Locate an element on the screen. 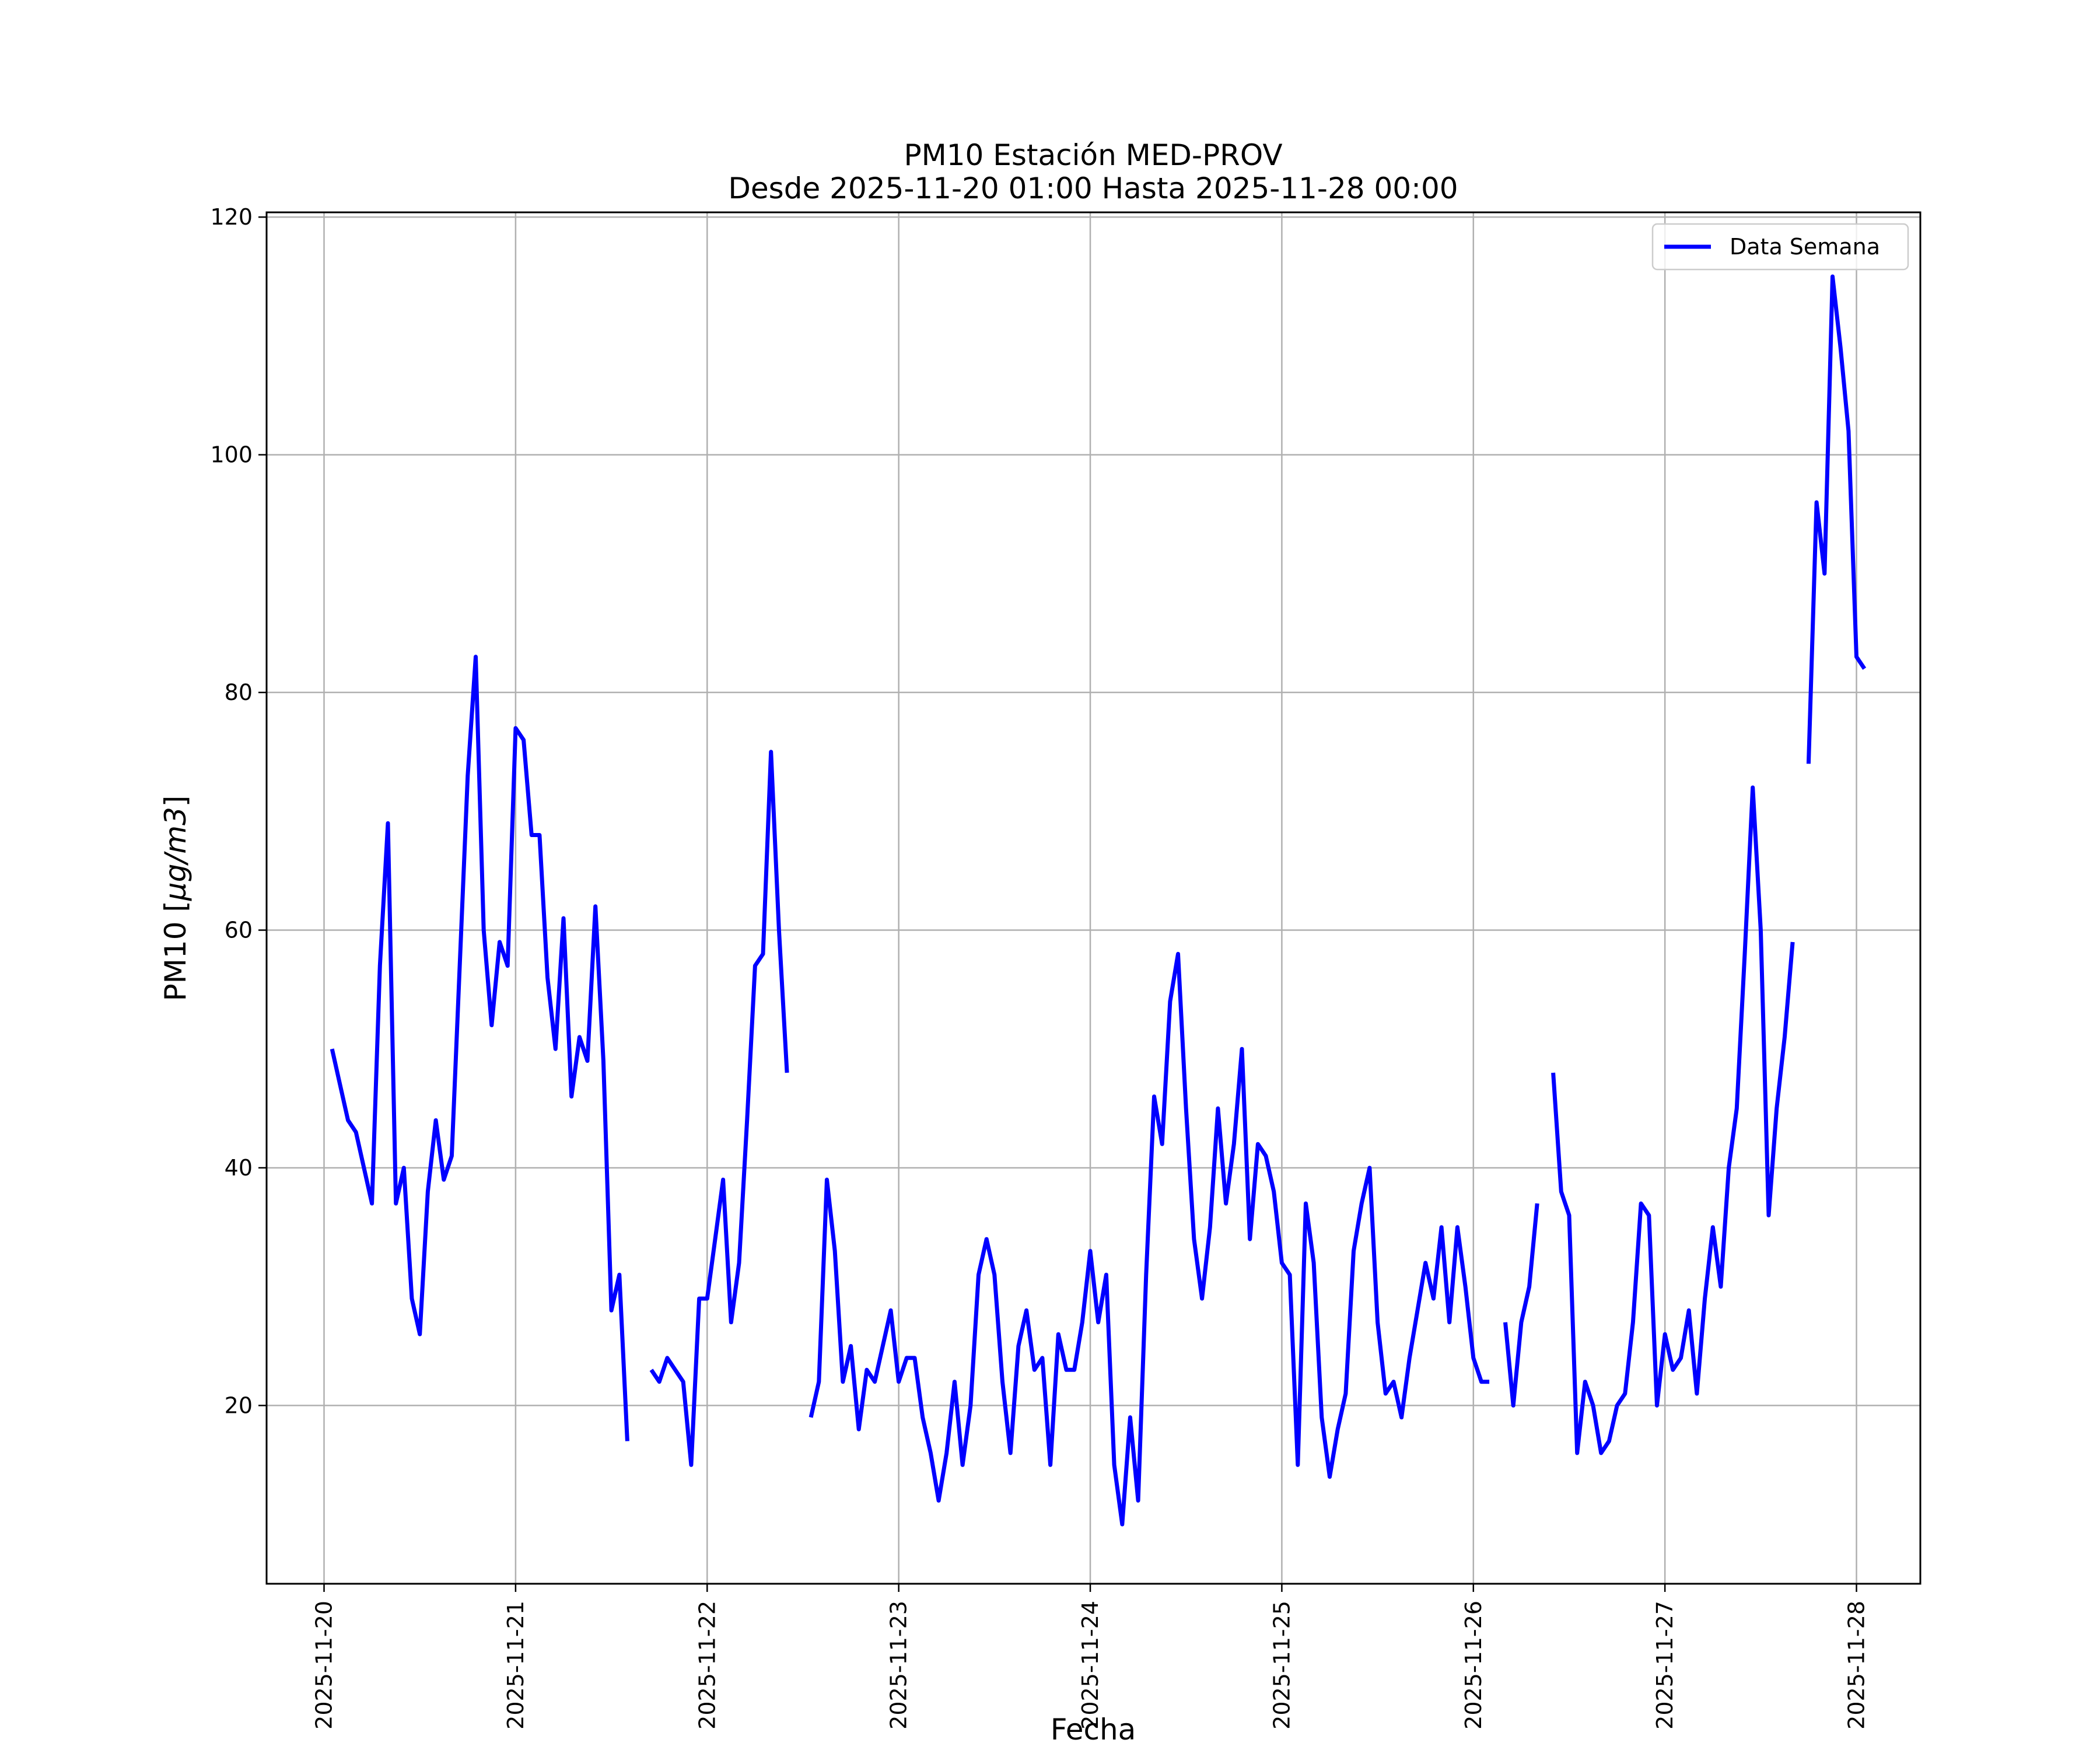 Image resolution: width=2100 pixels, height=1750 pixels. x-tick-label: 2025-11-25 is located at coordinates (1281, 1665).